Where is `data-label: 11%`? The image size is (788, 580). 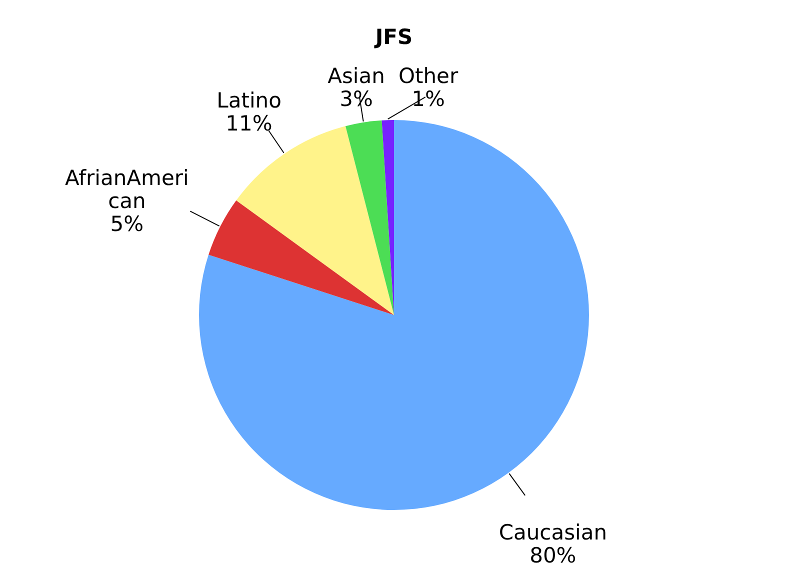 data-label: 11% is located at coordinates (249, 124).